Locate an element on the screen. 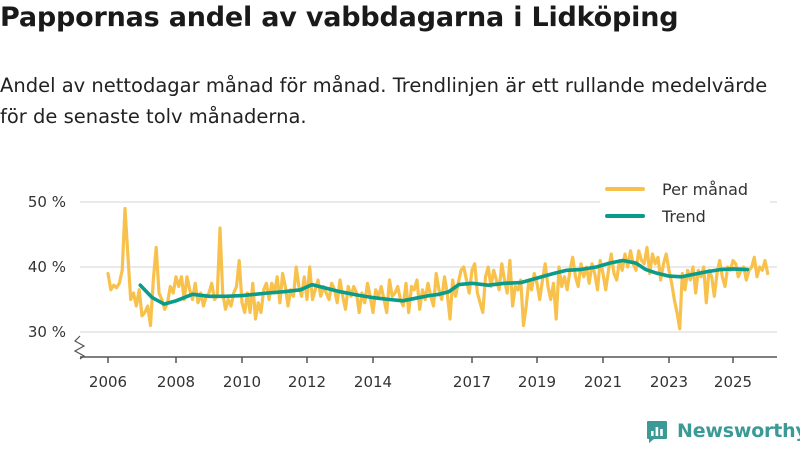  x-tick-label-2010: 2010 is located at coordinates (242, 382).